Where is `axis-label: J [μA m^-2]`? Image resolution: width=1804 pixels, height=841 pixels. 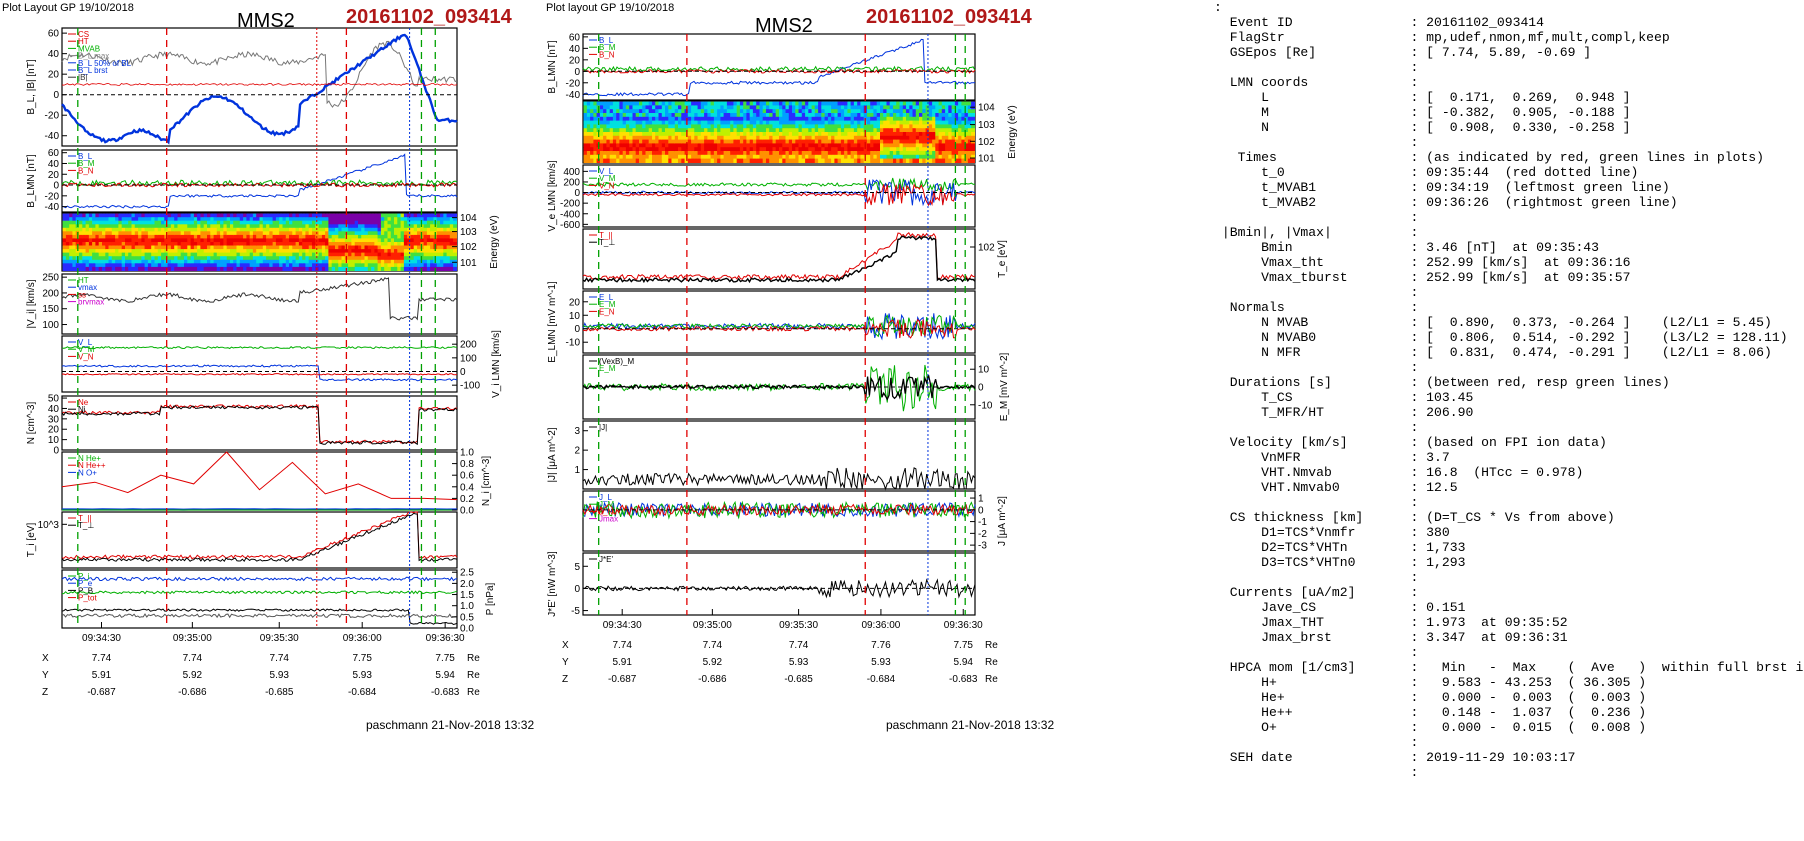
axis-label: J [μA m^-2] is located at coordinates (1002, 521).